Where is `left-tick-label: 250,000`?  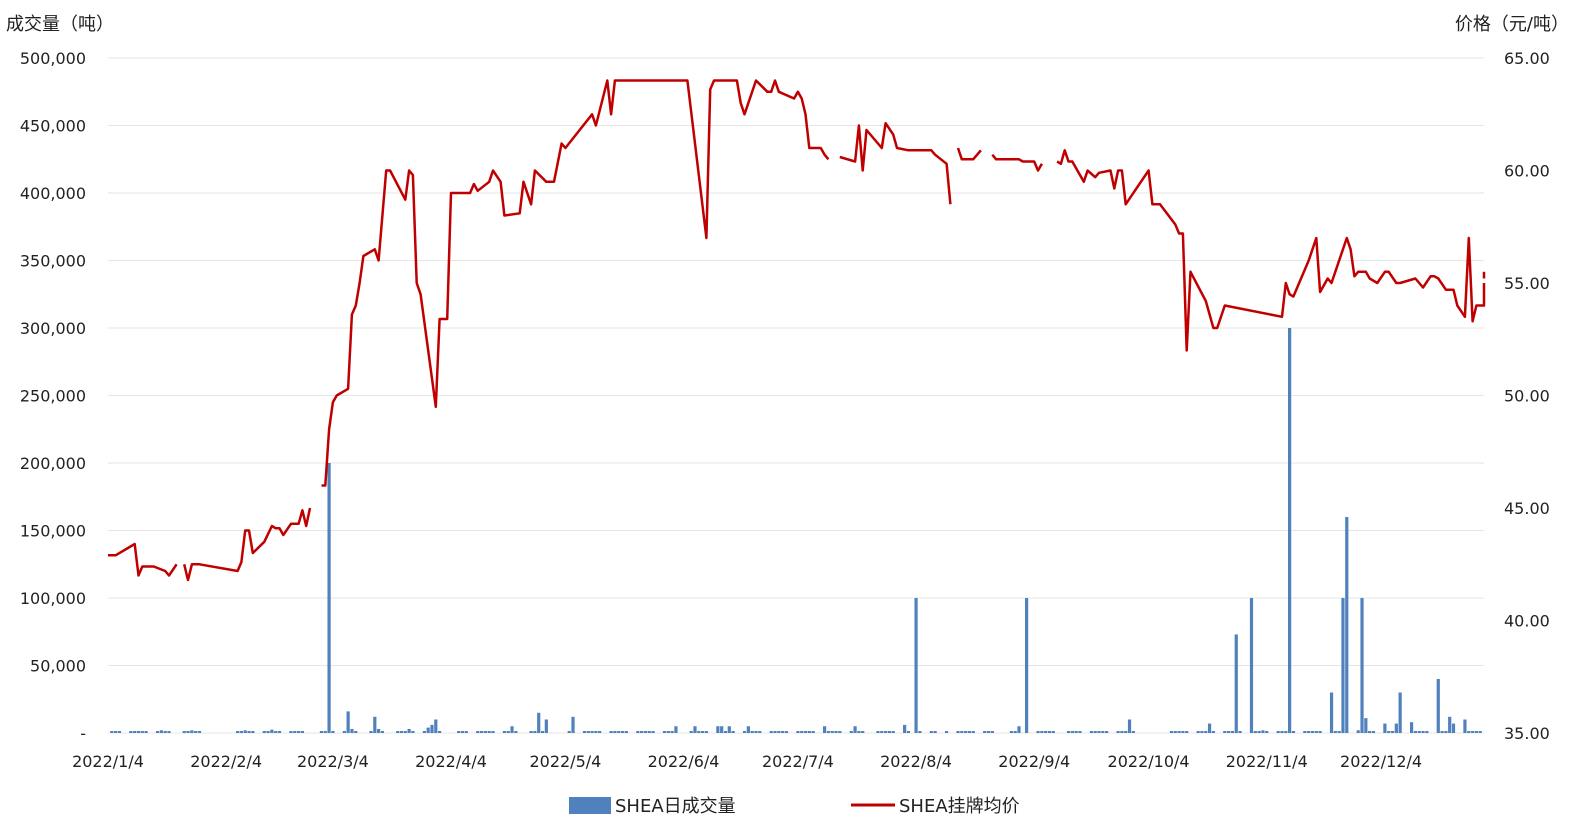
left-tick-label: 250,000 is located at coordinates (53, 396).